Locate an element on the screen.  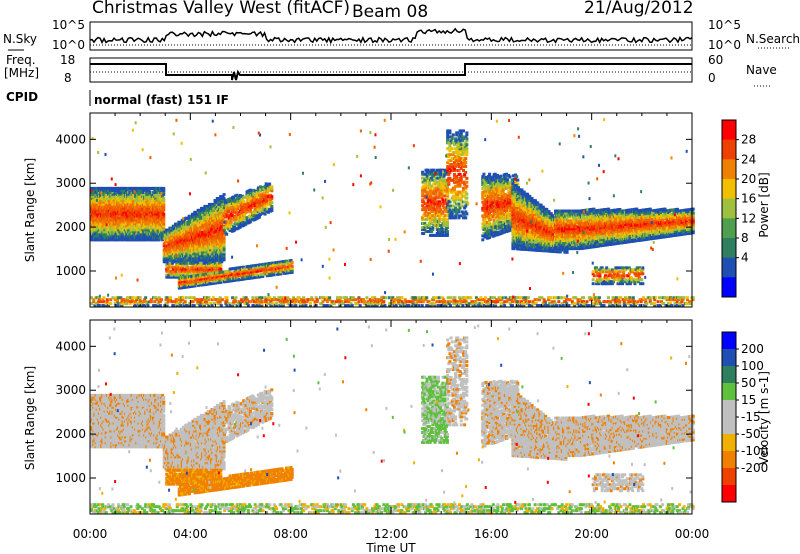
n-search-label: N.Search is located at coordinates (773, 39).